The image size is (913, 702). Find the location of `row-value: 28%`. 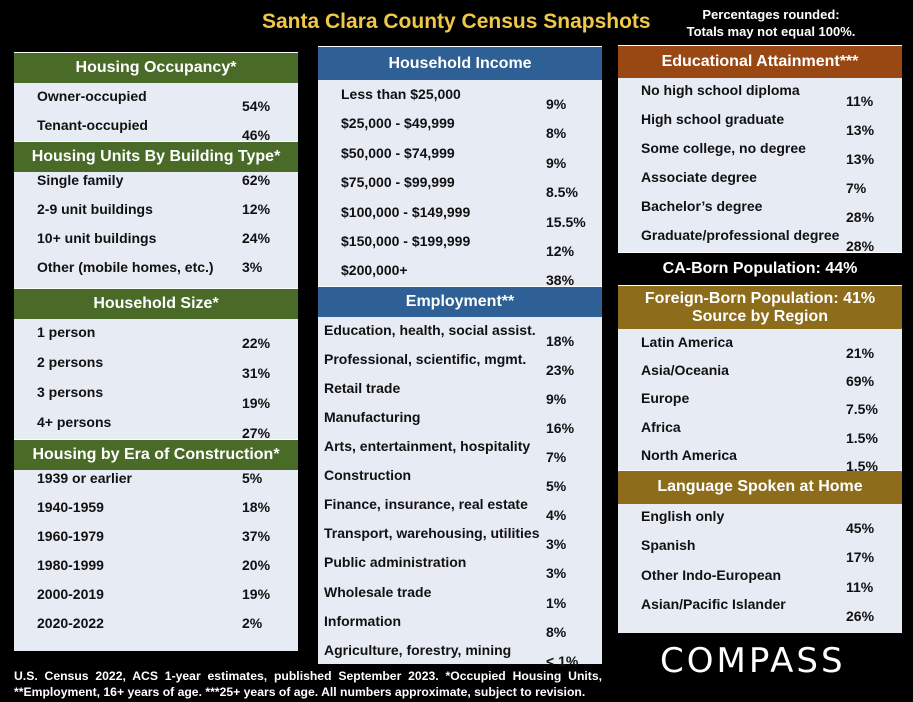

row-value: 28% is located at coordinates (860, 217).